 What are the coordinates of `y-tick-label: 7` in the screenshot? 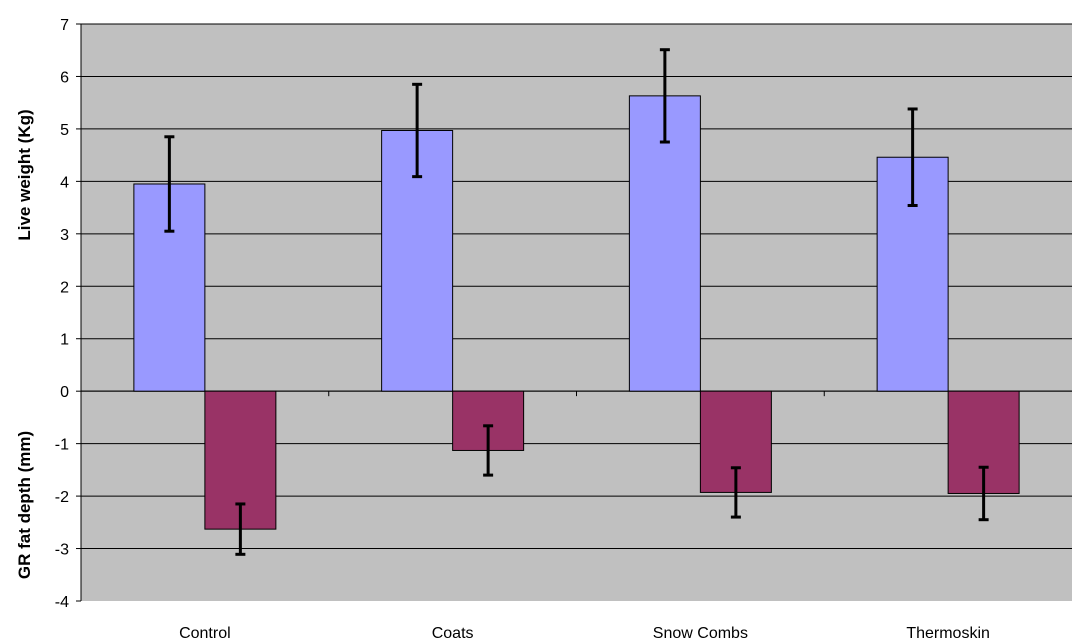 It's located at (64, 25).